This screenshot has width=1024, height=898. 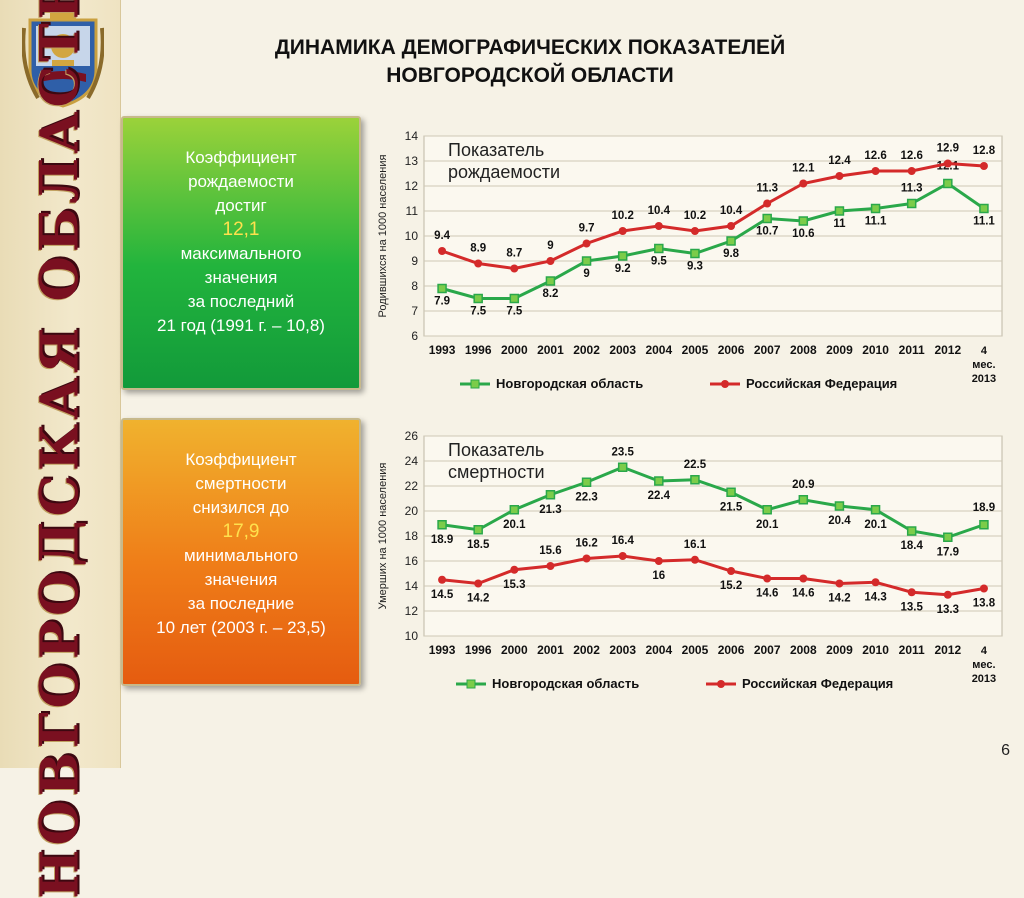 What do you see at coordinates (412, 436) in the screenshot?
I see `y-tick-label: 26` at bounding box center [412, 436].